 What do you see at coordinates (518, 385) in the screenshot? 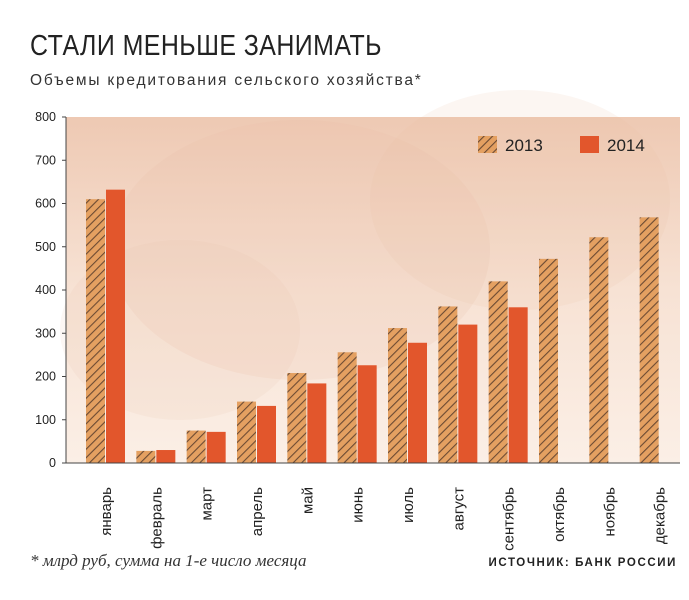
I see `bar-2014-сентябрь` at bounding box center [518, 385].